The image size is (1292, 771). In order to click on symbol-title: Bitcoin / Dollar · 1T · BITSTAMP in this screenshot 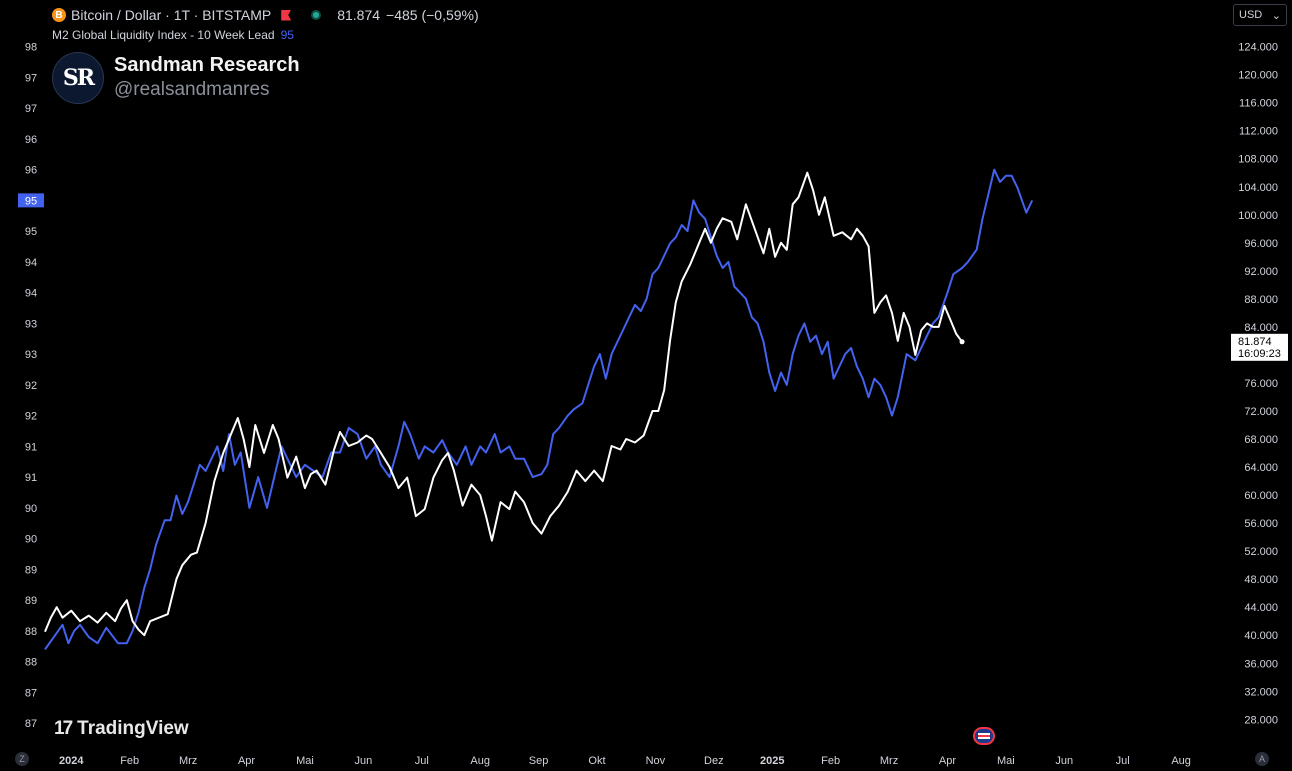, I will do `click(171, 15)`.